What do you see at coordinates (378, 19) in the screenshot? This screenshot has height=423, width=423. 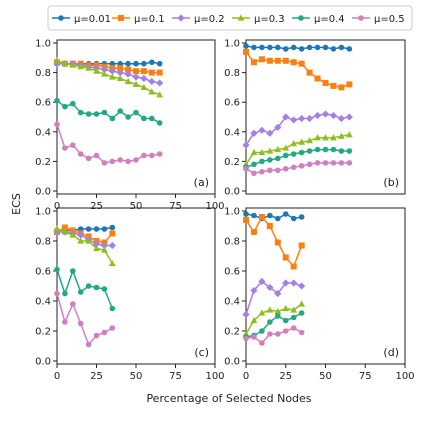 I see `legend-entry: μ=0.5` at bounding box center [378, 19].